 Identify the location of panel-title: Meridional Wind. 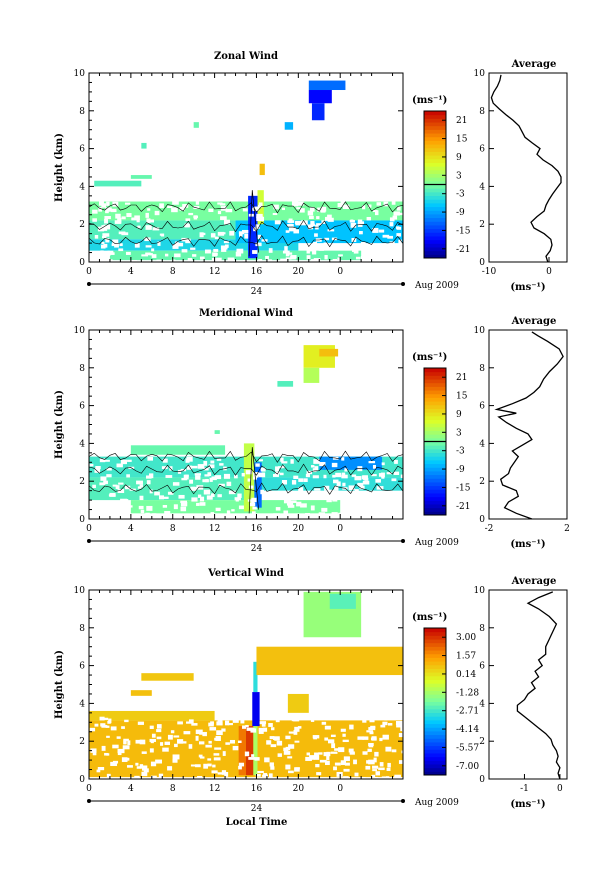
(246, 313).